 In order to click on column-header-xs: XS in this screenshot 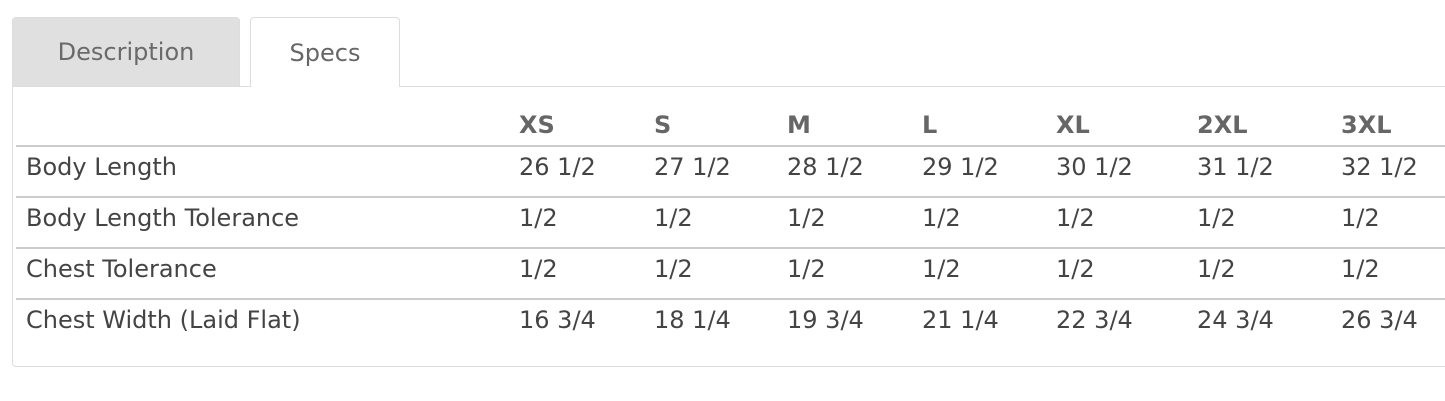, I will do `click(537, 125)`.